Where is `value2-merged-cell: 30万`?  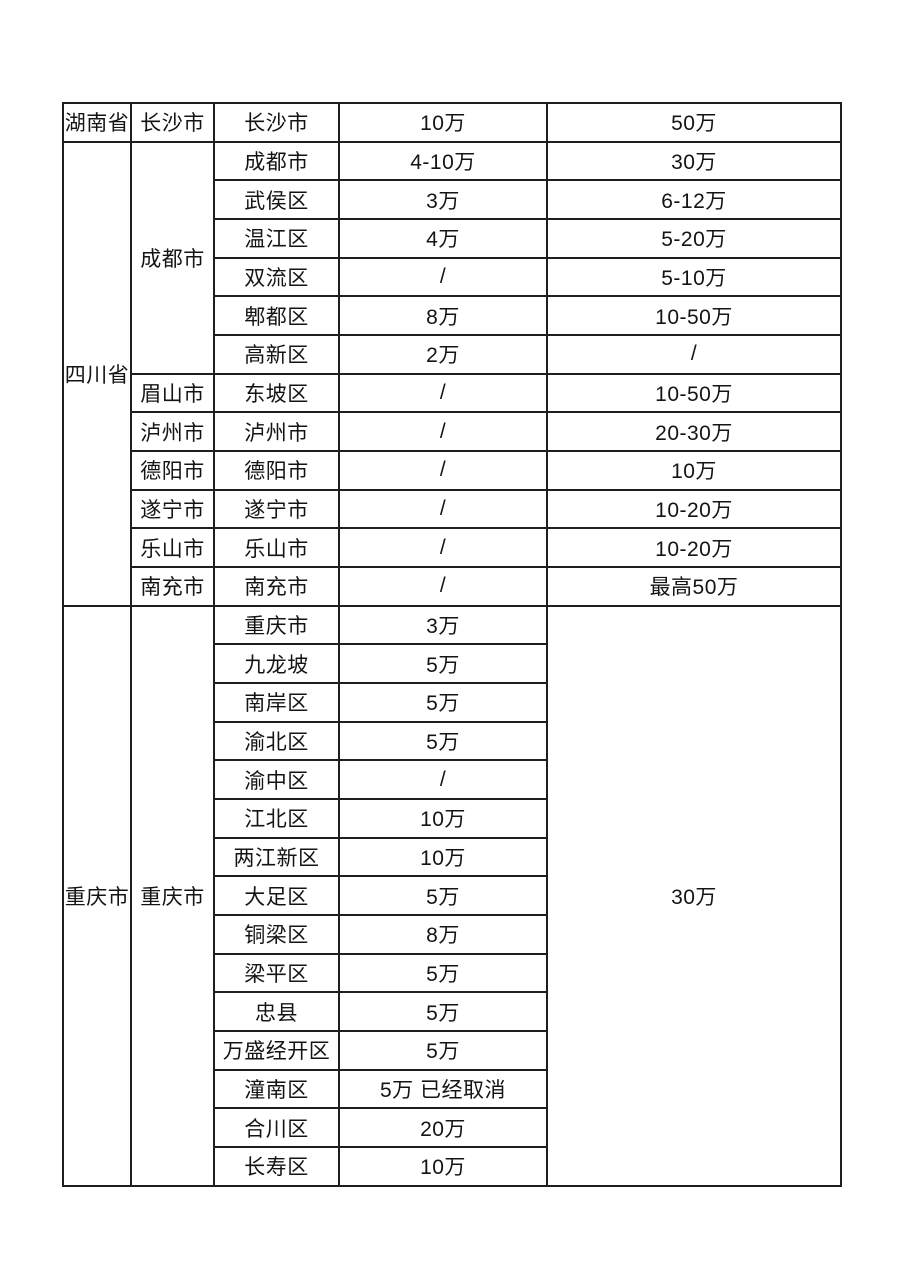 value2-merged-cell: 30万 is located at coordinates (694, 895).